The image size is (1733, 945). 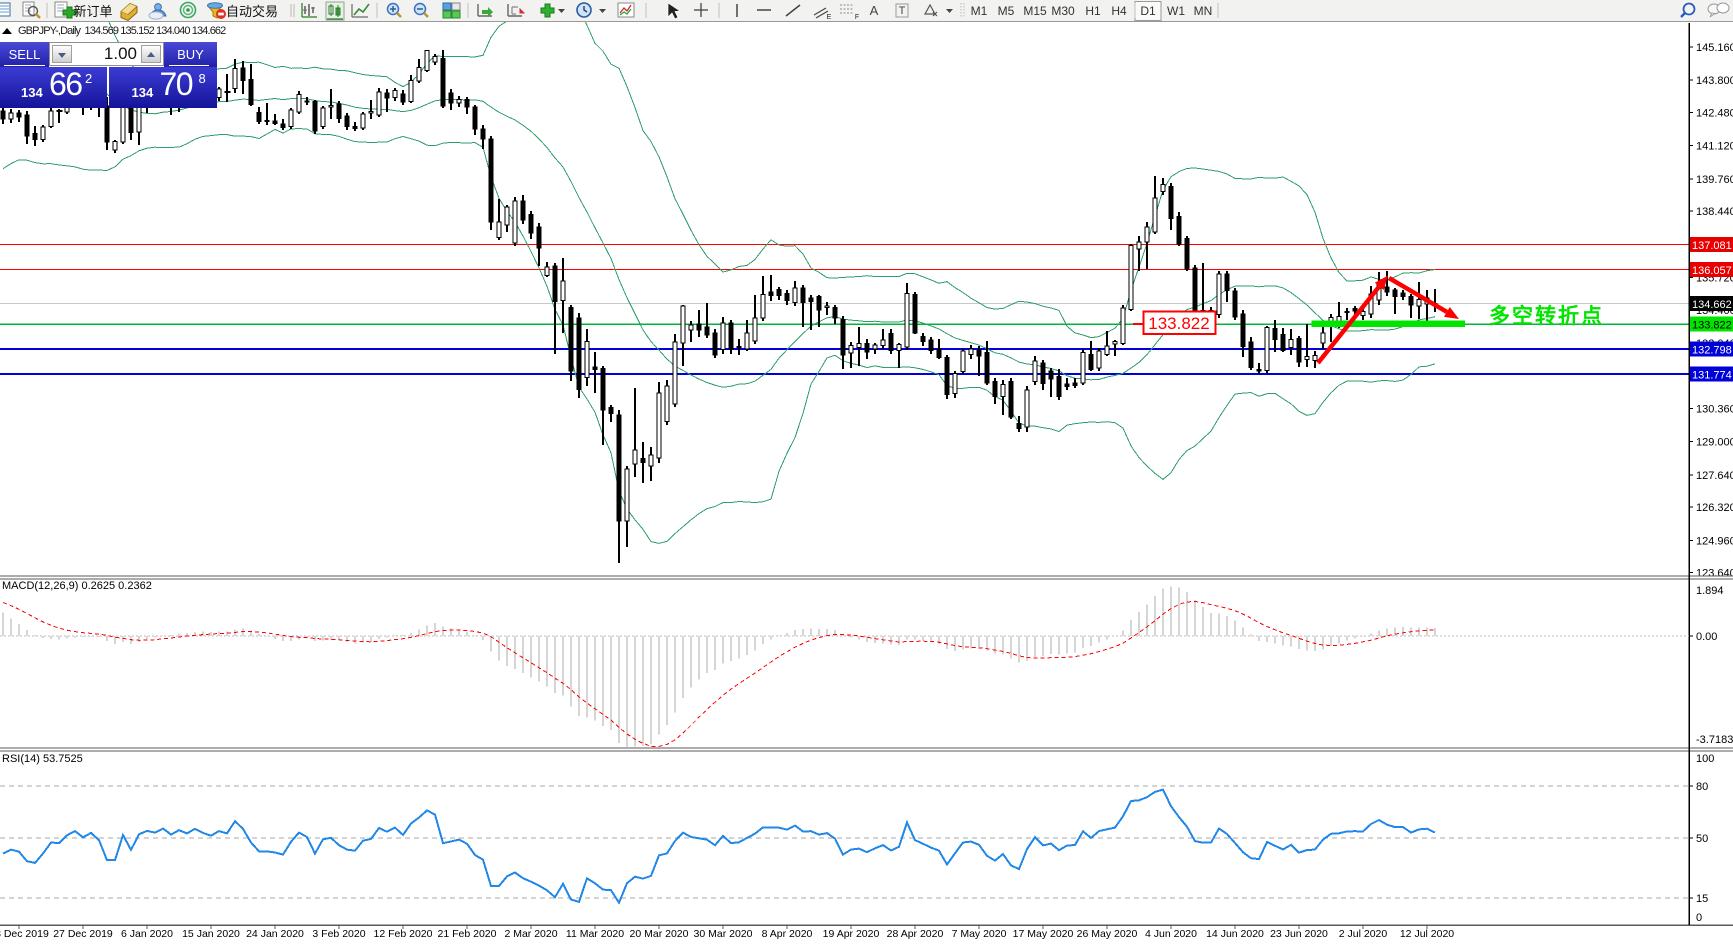 I want to click on svg-text: A, so click(x=874, y=10).